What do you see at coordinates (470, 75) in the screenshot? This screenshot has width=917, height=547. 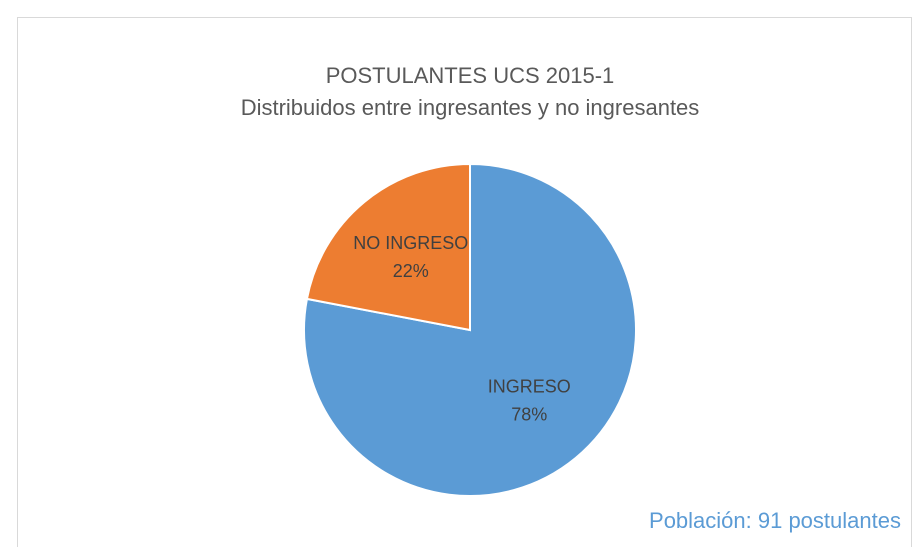 I see `chart-title: POSTULANTES UCS 2015-1` at bounding box center [470, 75].